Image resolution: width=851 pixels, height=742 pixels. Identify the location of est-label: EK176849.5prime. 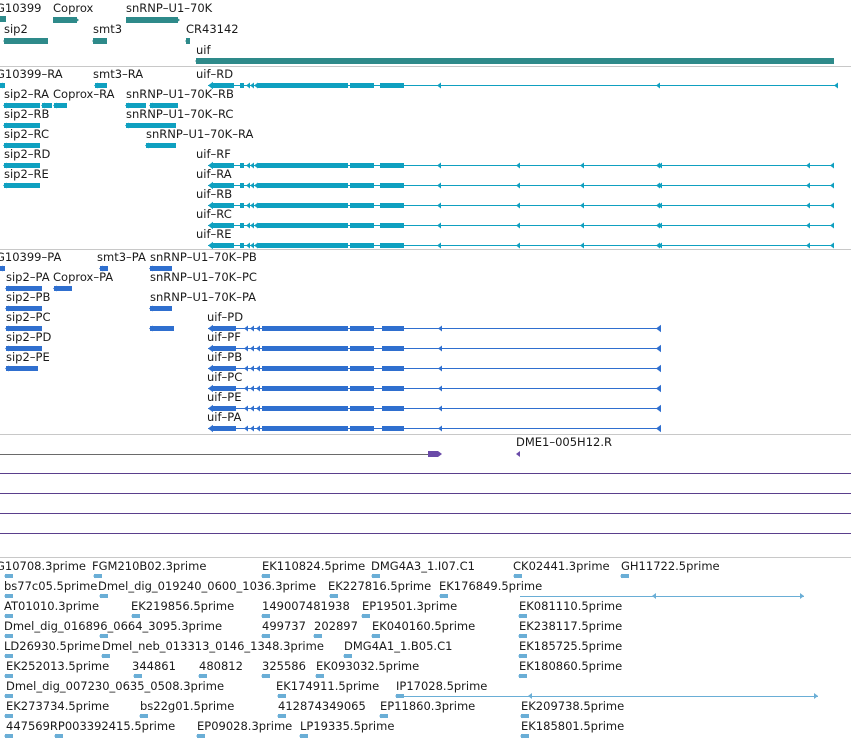
(491, 586).